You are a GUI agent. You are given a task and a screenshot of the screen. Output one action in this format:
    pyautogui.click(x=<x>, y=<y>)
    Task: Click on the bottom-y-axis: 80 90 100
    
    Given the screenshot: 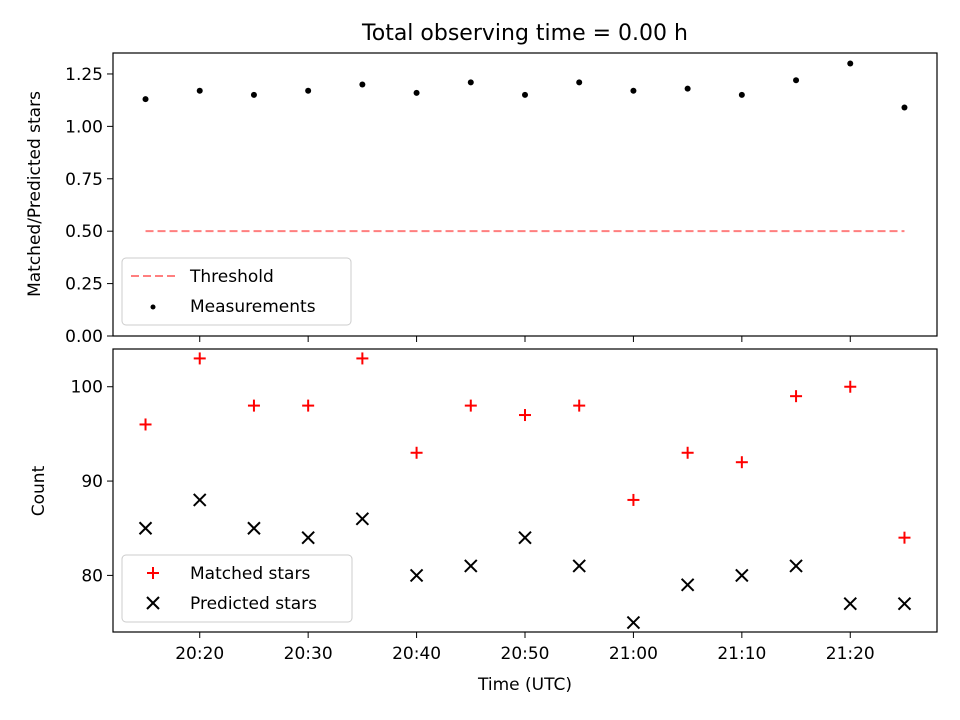 What is the action you would take?
    pyautogui.click(x=92, y=482)
    